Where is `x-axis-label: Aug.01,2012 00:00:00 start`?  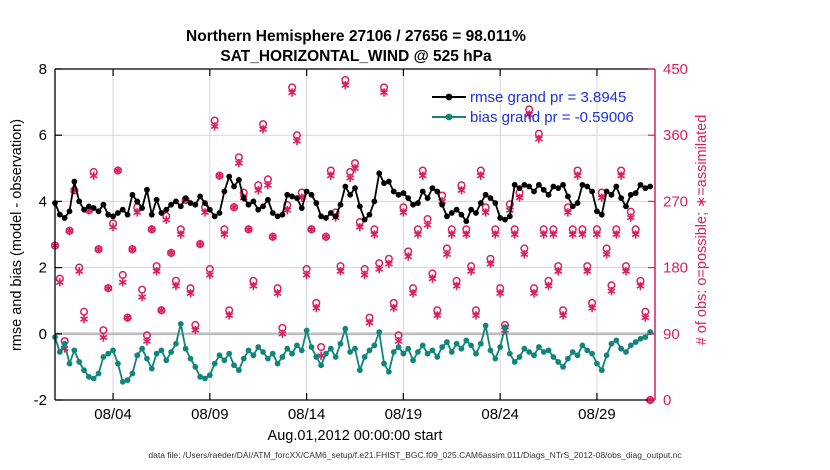 x-axis-label: Aug.01,2012 00:00:00 start is located at coordinates (355, 436).